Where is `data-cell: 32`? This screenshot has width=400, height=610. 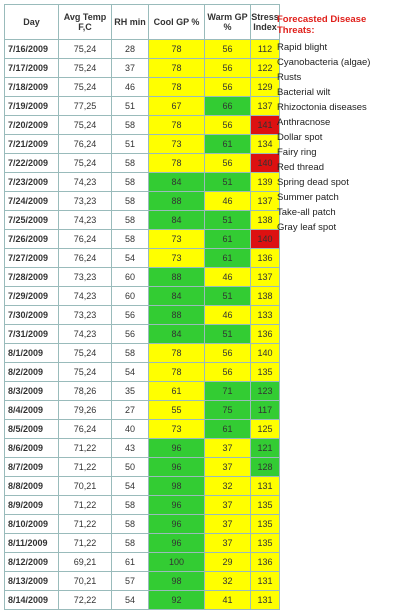 data-cell: 32 is located at coordinates (227, 581).